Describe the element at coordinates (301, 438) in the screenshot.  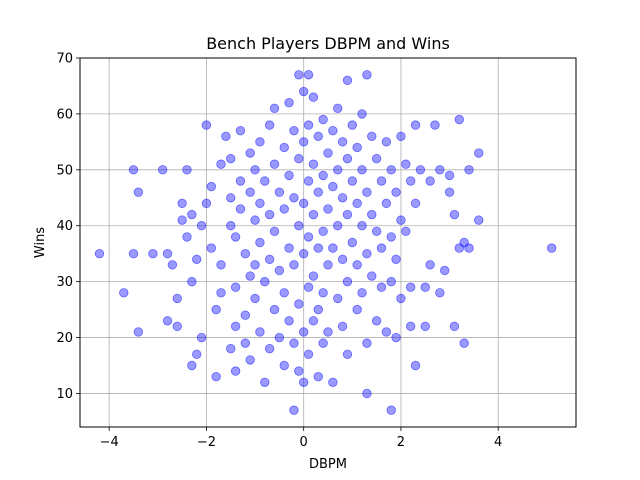
I see `x-axis-ticks: −4 −2 0 2 4` at that location.